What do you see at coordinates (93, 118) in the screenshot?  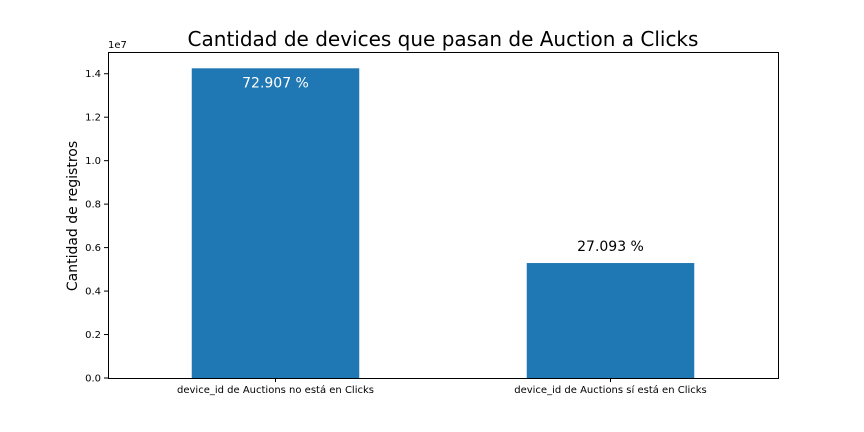 I see `y-tick-label: 1.2` at bounding box center [93, 118].